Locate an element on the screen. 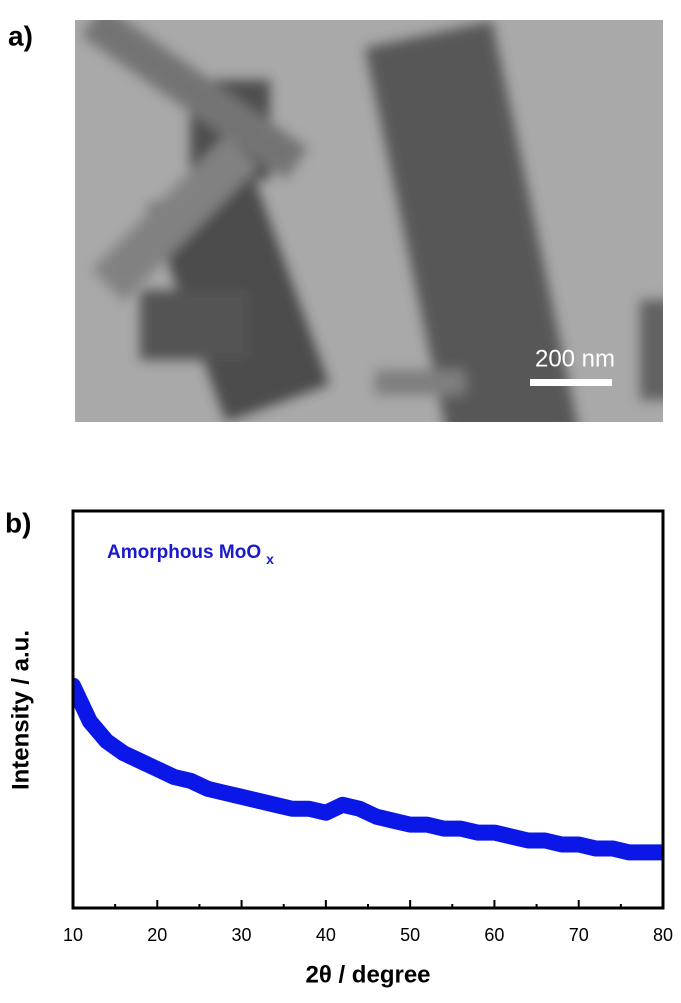 This screenshot has width=681, height=1003. x-tick-label: 40 is located at coordinates (326, 935).